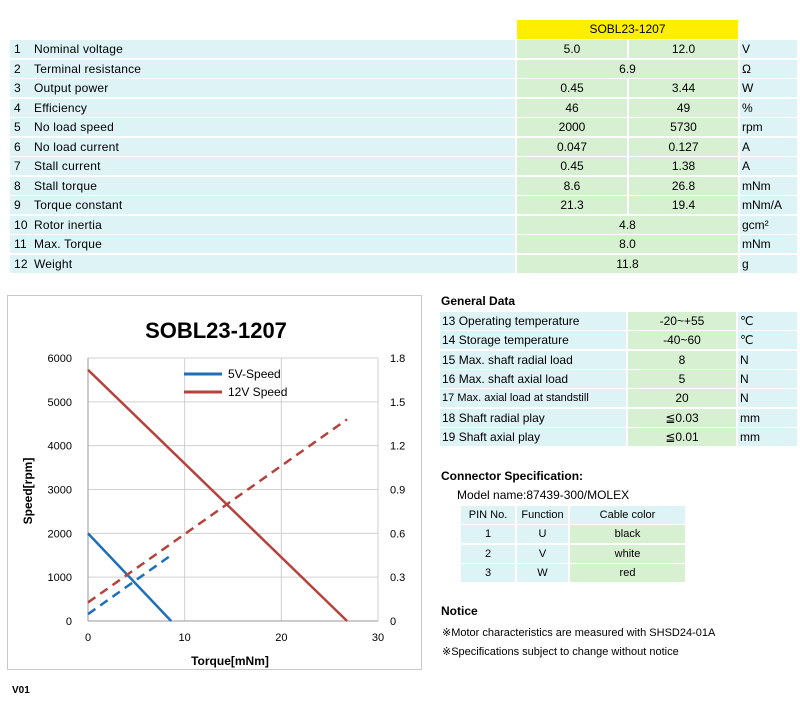  I want to click on connector-title: Connector Specification:, so click(512, 476).